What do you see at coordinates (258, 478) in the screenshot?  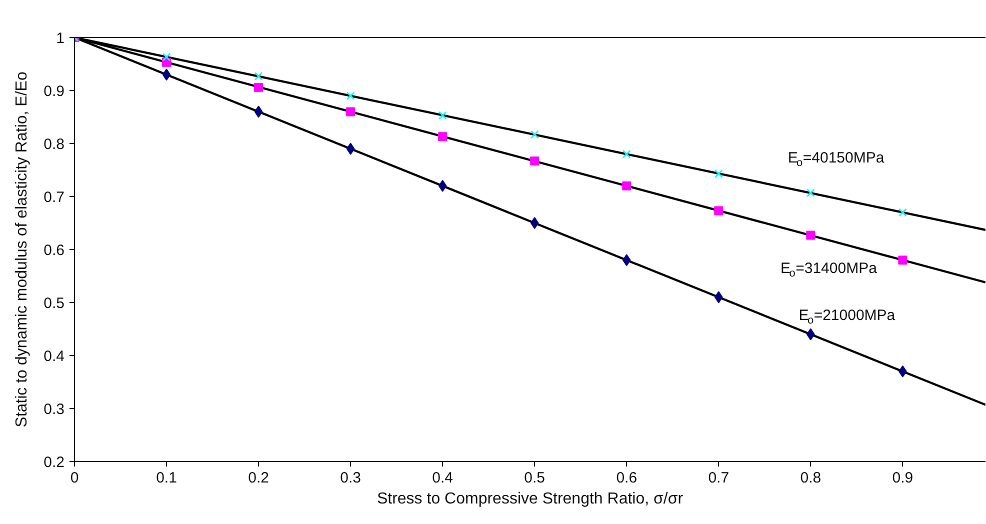 I see `x-tick-label: 0.2` at bounding box center [258, 478].